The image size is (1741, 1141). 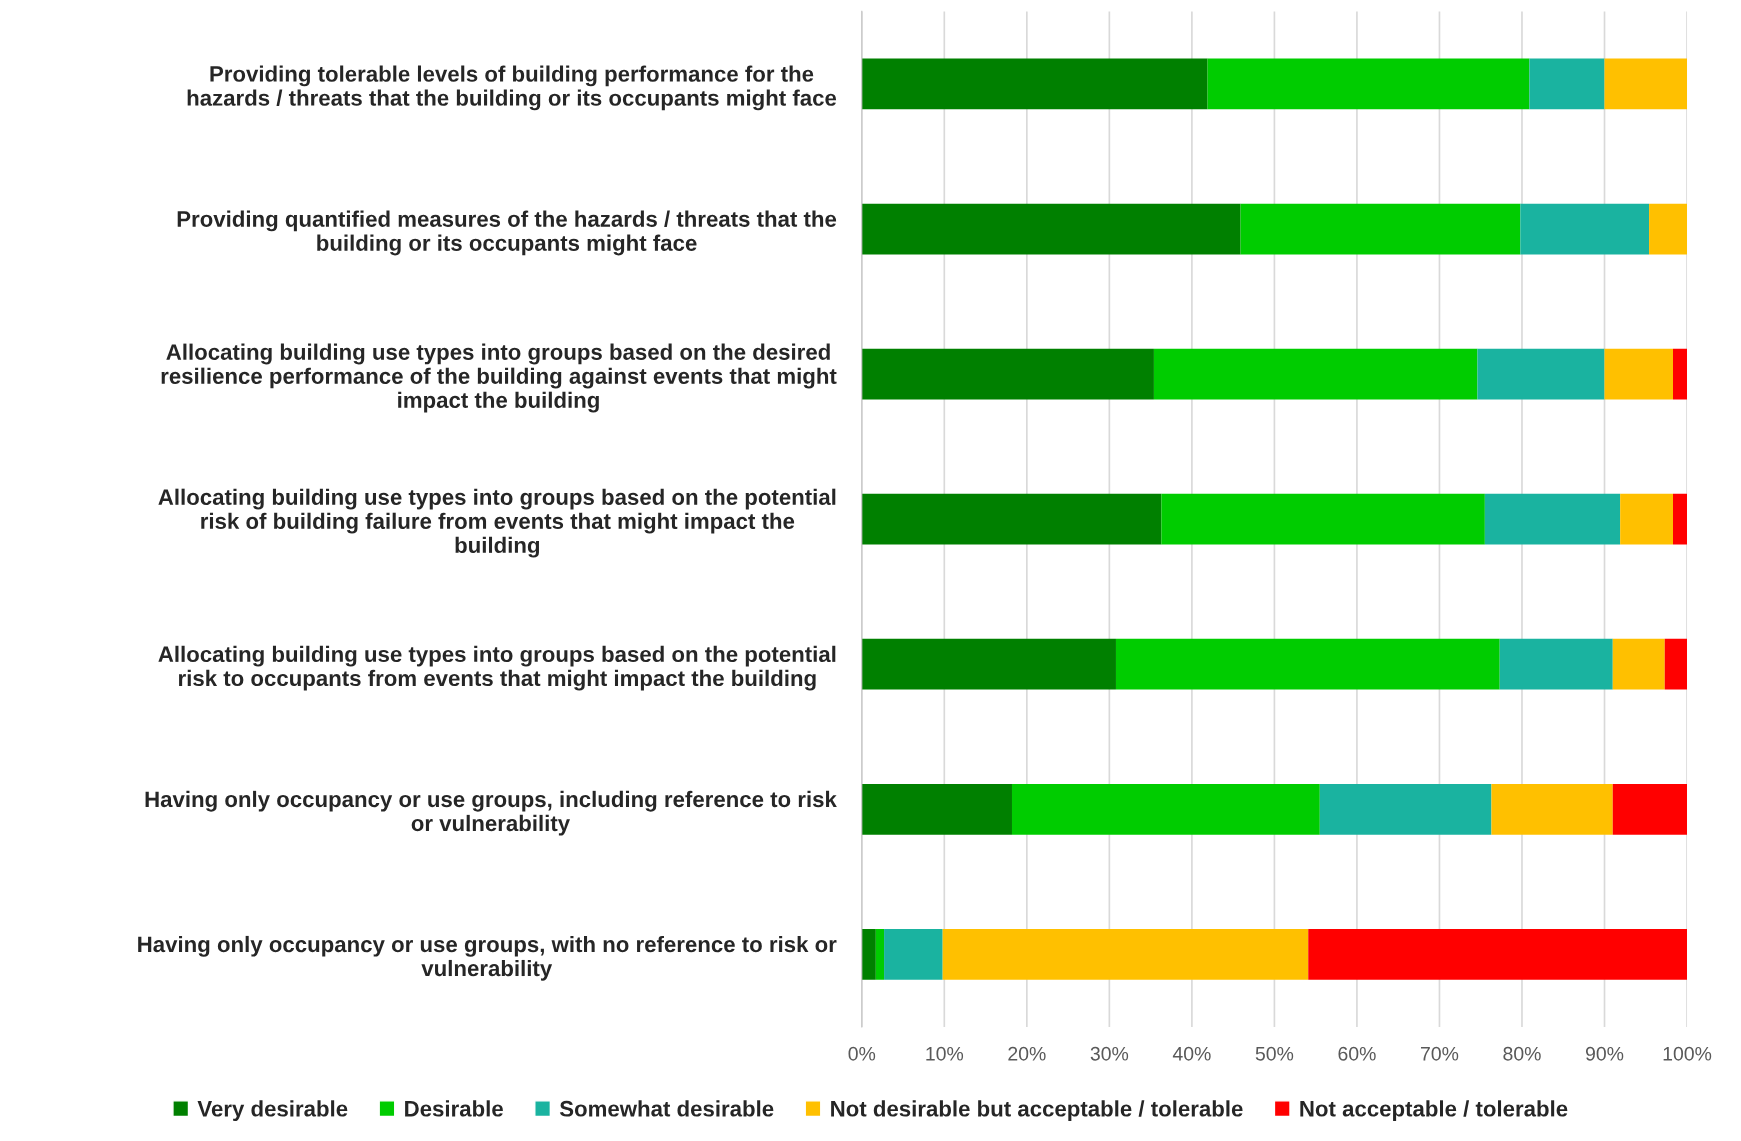 What do you see at coordinates (454, 1108) in the screenshot?
I see `legend-label: Desirable` at bounding box center [454, 1108].